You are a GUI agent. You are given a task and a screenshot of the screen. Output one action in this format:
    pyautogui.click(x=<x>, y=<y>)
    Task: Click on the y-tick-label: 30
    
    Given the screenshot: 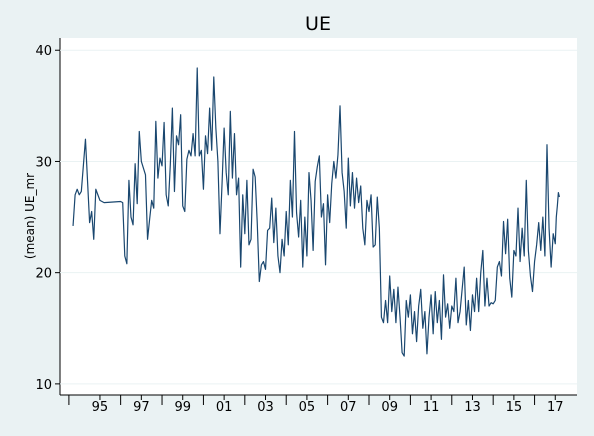 What is the action you would take?
    pyautogui.click(x=43, y=162)
    